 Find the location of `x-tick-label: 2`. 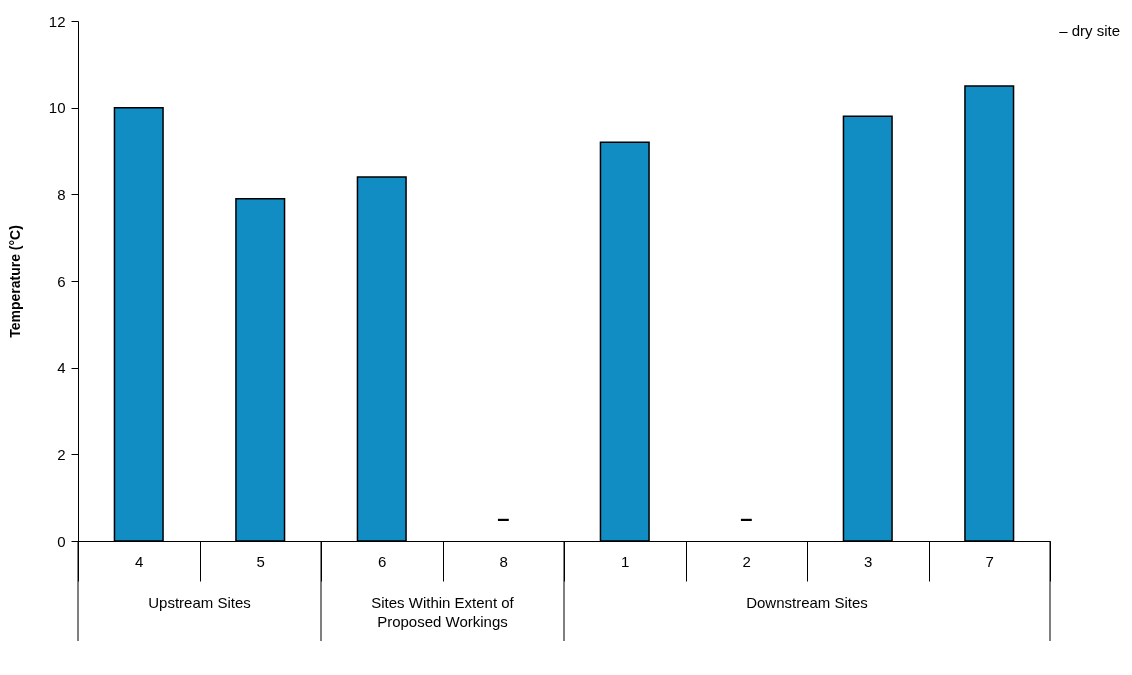

x-tick-label: 2 is located at coordinates (746, 561).